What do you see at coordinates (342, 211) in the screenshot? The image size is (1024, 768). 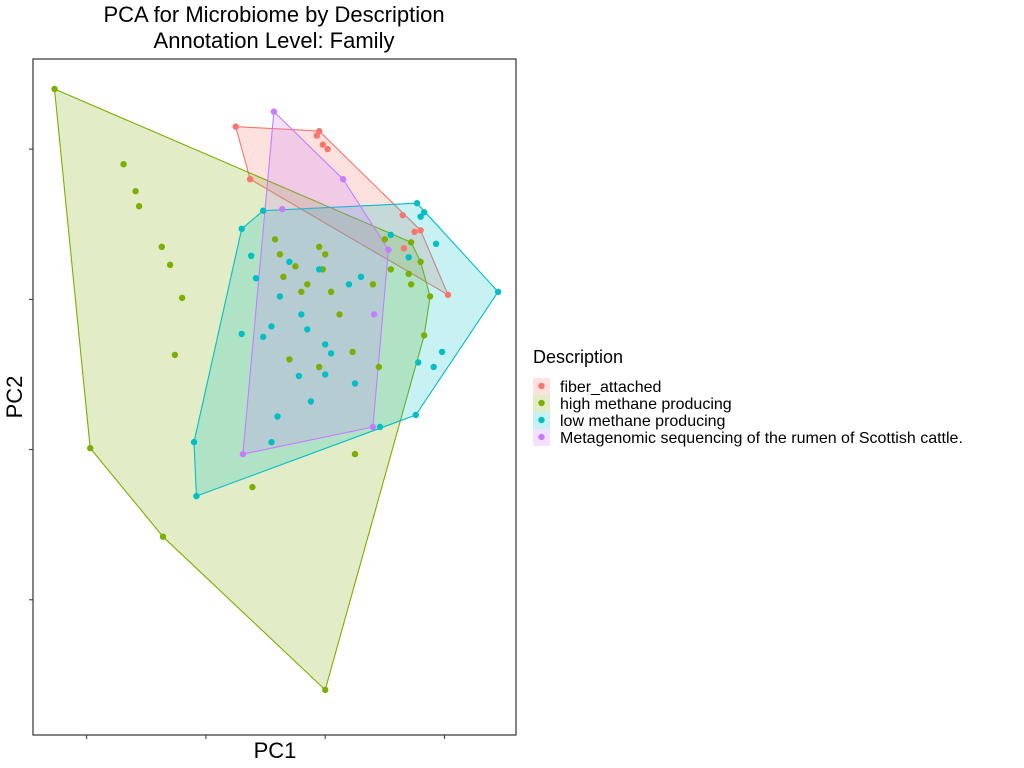 I see `hull-fiber-attached` at bounding box center [342, 211].